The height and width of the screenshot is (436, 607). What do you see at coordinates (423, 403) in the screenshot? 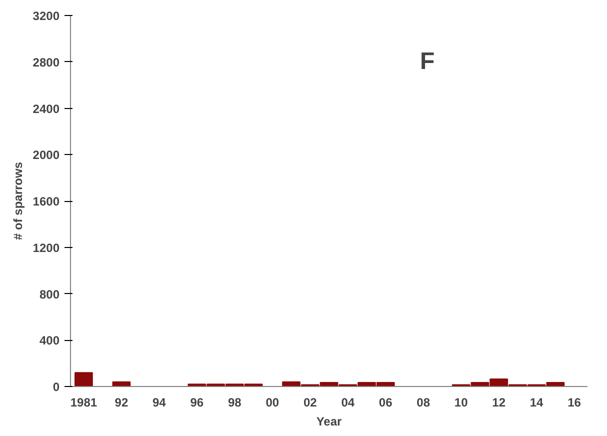
I see `x-tick-label: 08` at bounding box center [423, 403].